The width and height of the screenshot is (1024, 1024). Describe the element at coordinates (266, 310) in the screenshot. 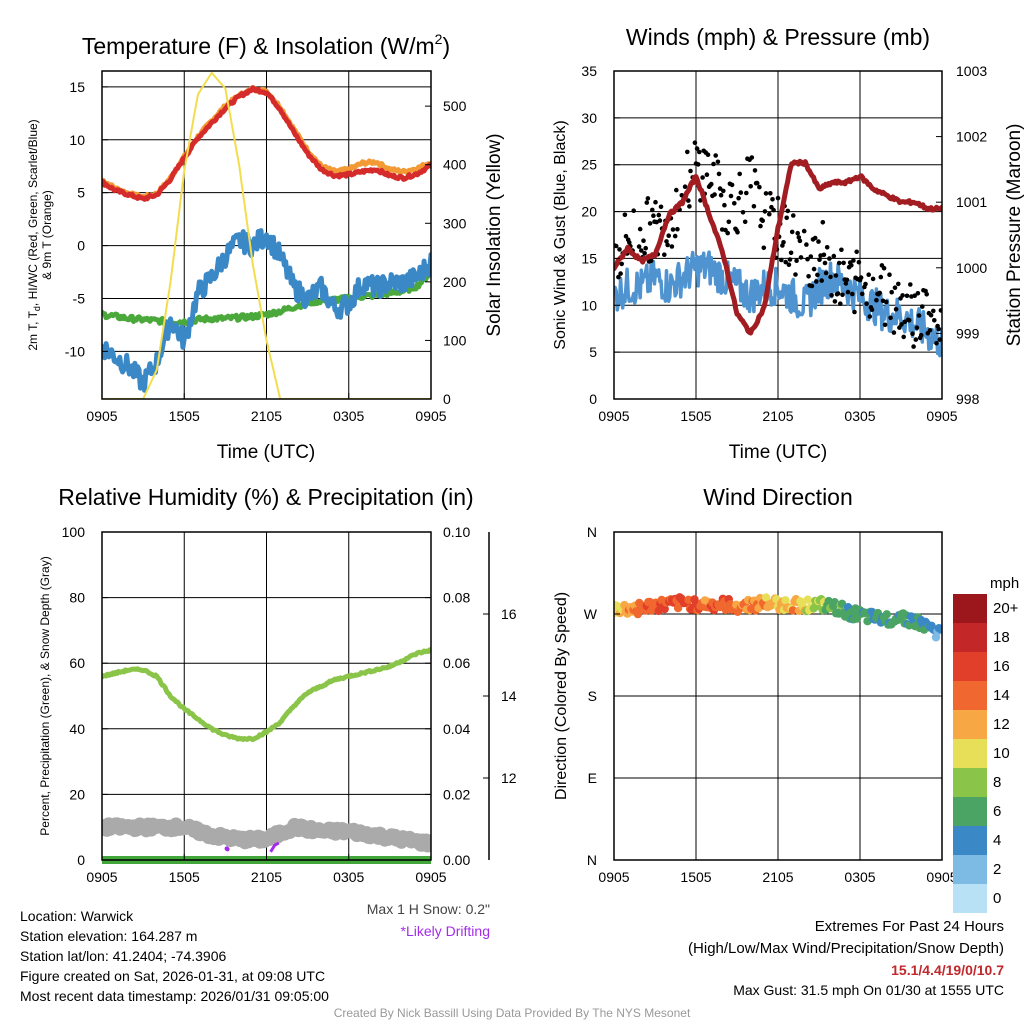

I see `windchill-line` at that location.